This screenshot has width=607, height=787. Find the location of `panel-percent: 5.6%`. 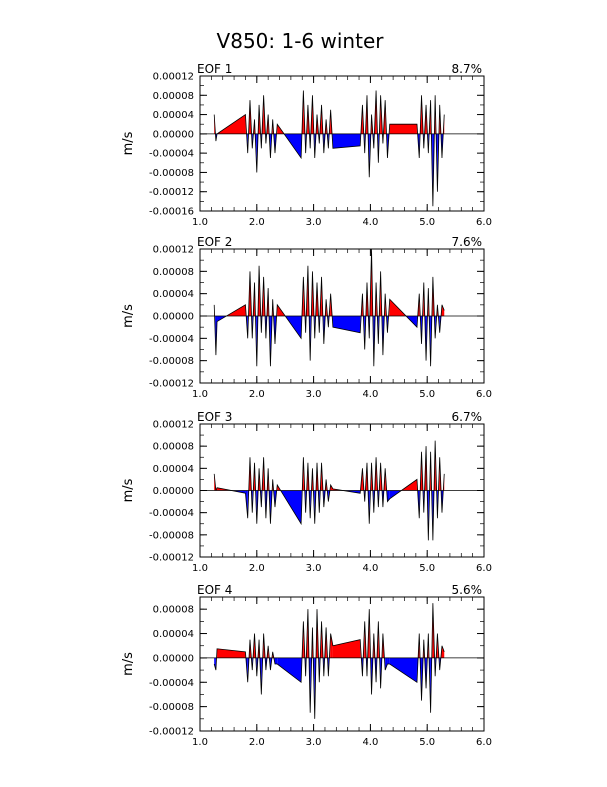

panel-percent: 5.6% is located at coordinates (467, 590).